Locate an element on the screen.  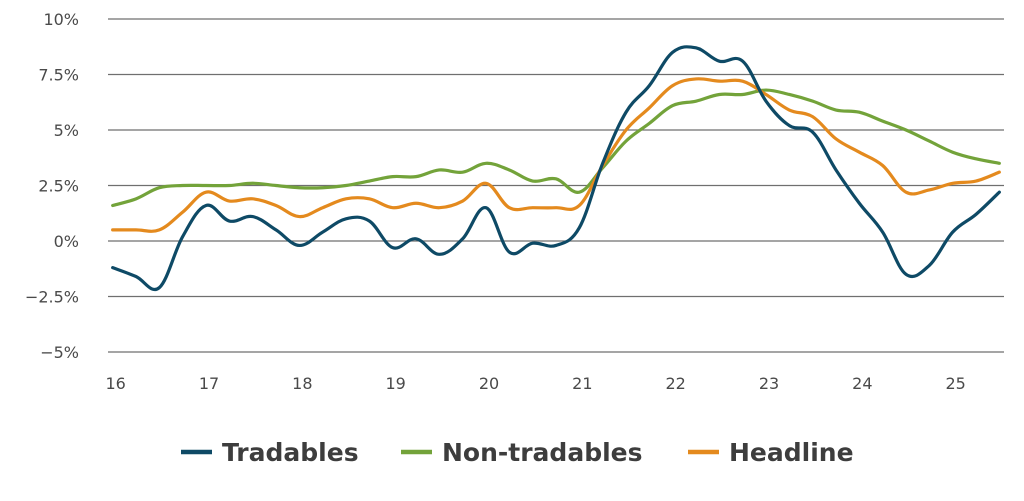
x-tick-label: 19 is located at coordinates (395, 383).